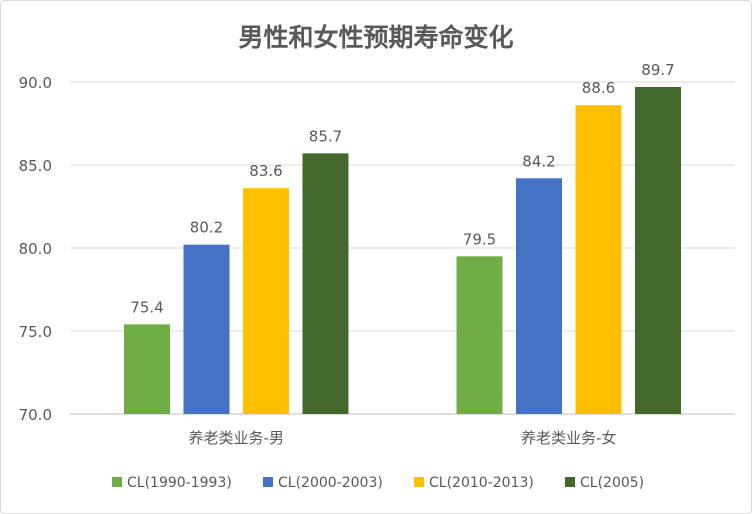  I want to click on data-label: 85.7, so click(325, 136).